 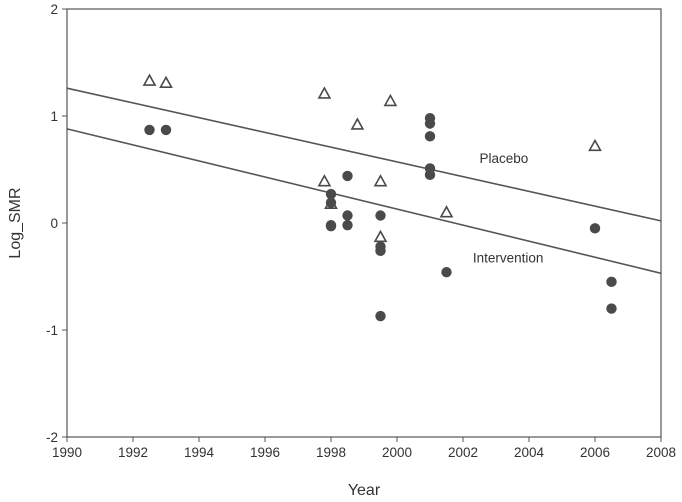 What do you see at coordinates (265, 452) in the screenshot?
I see `x-tick-label: 1996` at bounding box center [265, 452].